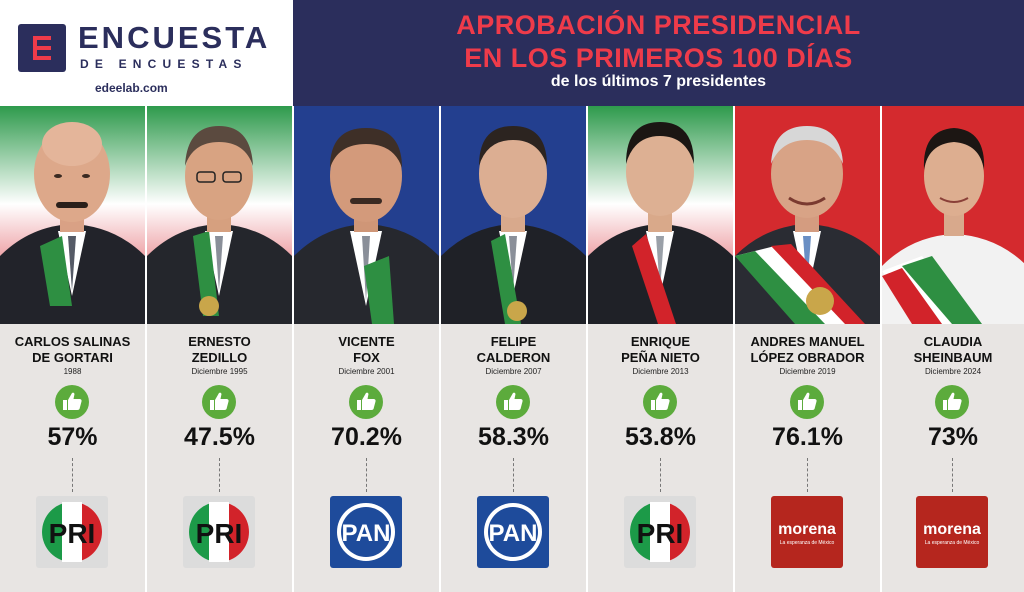 This screenshot has height=592, width=1024. I want to click on brand-logo: ENCUESTA DE ENCUESTAS edeelab.com, so click(146, 53).